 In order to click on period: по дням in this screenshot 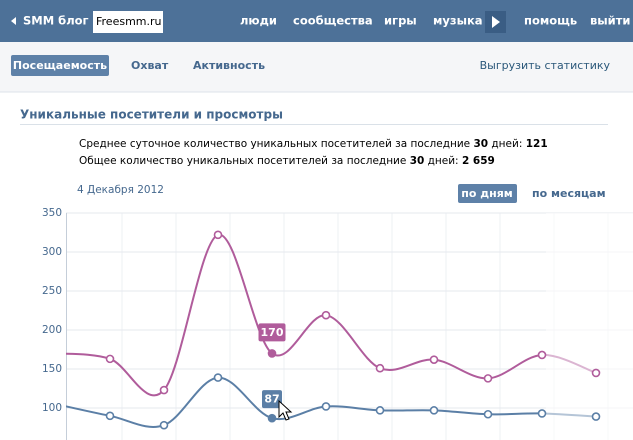, I will do `click(487, 193)`.